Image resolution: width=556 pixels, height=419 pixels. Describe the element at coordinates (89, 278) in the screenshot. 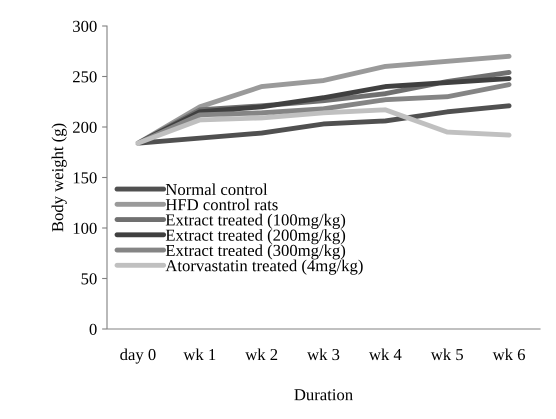

I see `y-tick-label: 50` at that location.